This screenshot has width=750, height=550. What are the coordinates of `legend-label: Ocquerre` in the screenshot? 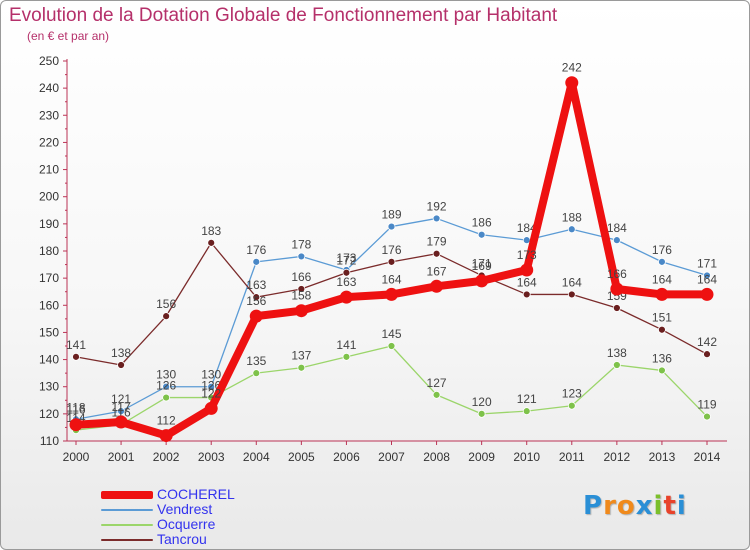 It's located at (186, 524).